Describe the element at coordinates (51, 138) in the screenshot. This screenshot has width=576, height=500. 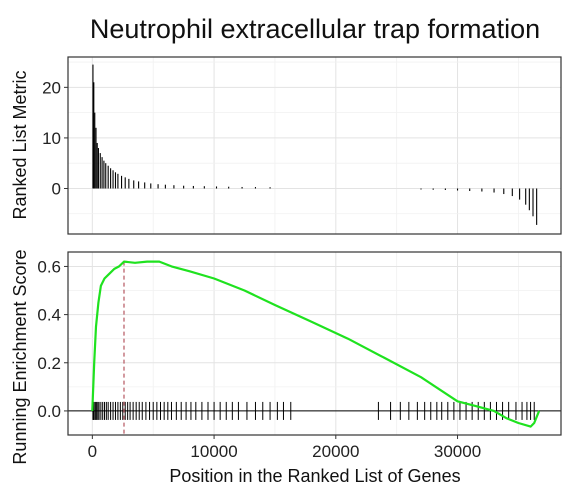
I see `y-tick-label: 10` at that location.